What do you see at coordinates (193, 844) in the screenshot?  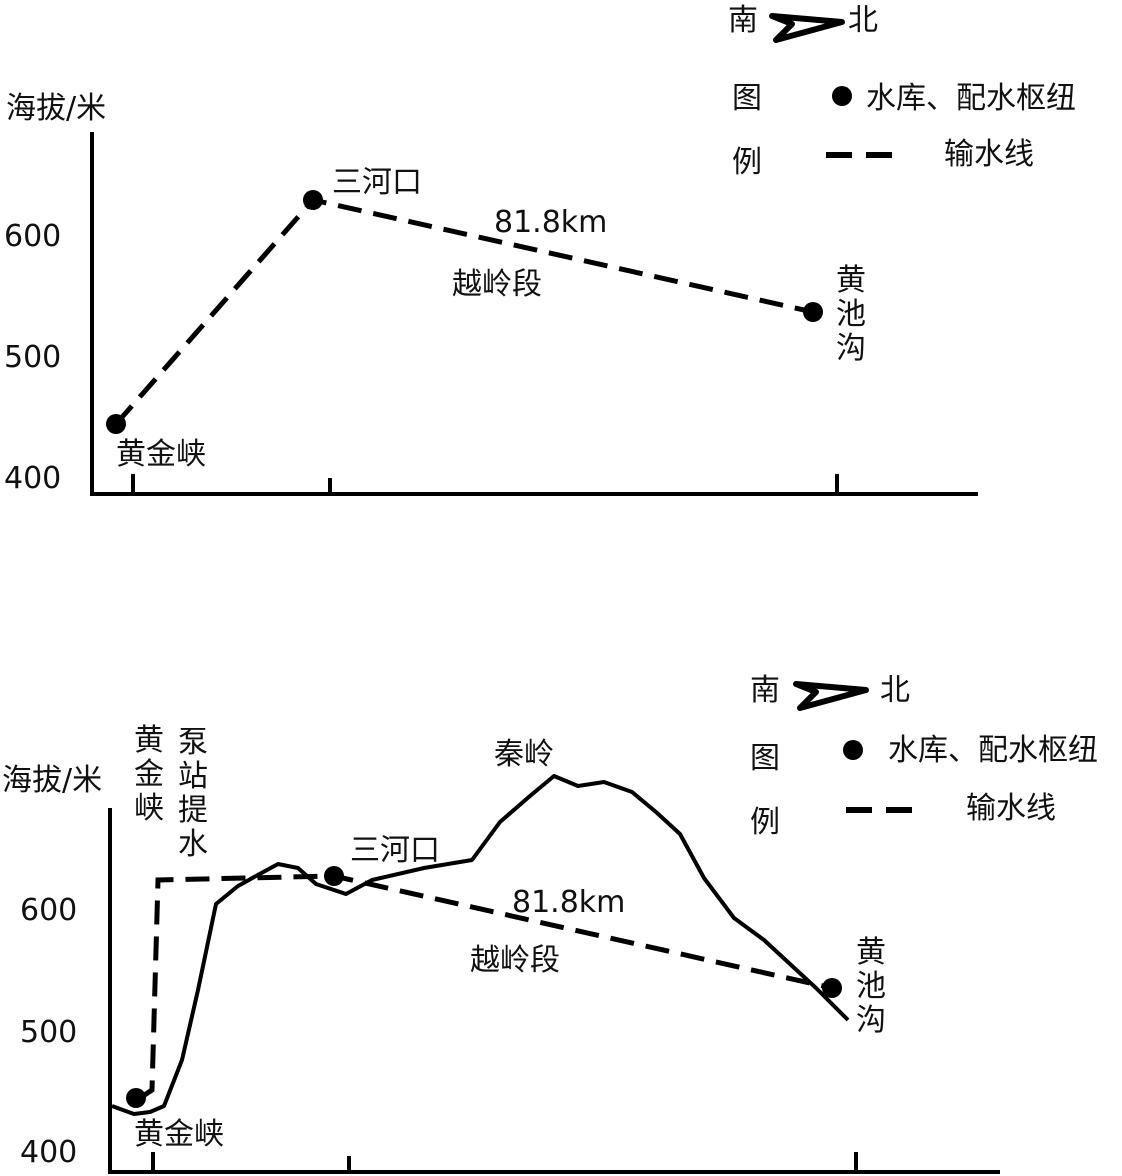 I see `pump-label-4: 水` at bounding box center [193, 844].